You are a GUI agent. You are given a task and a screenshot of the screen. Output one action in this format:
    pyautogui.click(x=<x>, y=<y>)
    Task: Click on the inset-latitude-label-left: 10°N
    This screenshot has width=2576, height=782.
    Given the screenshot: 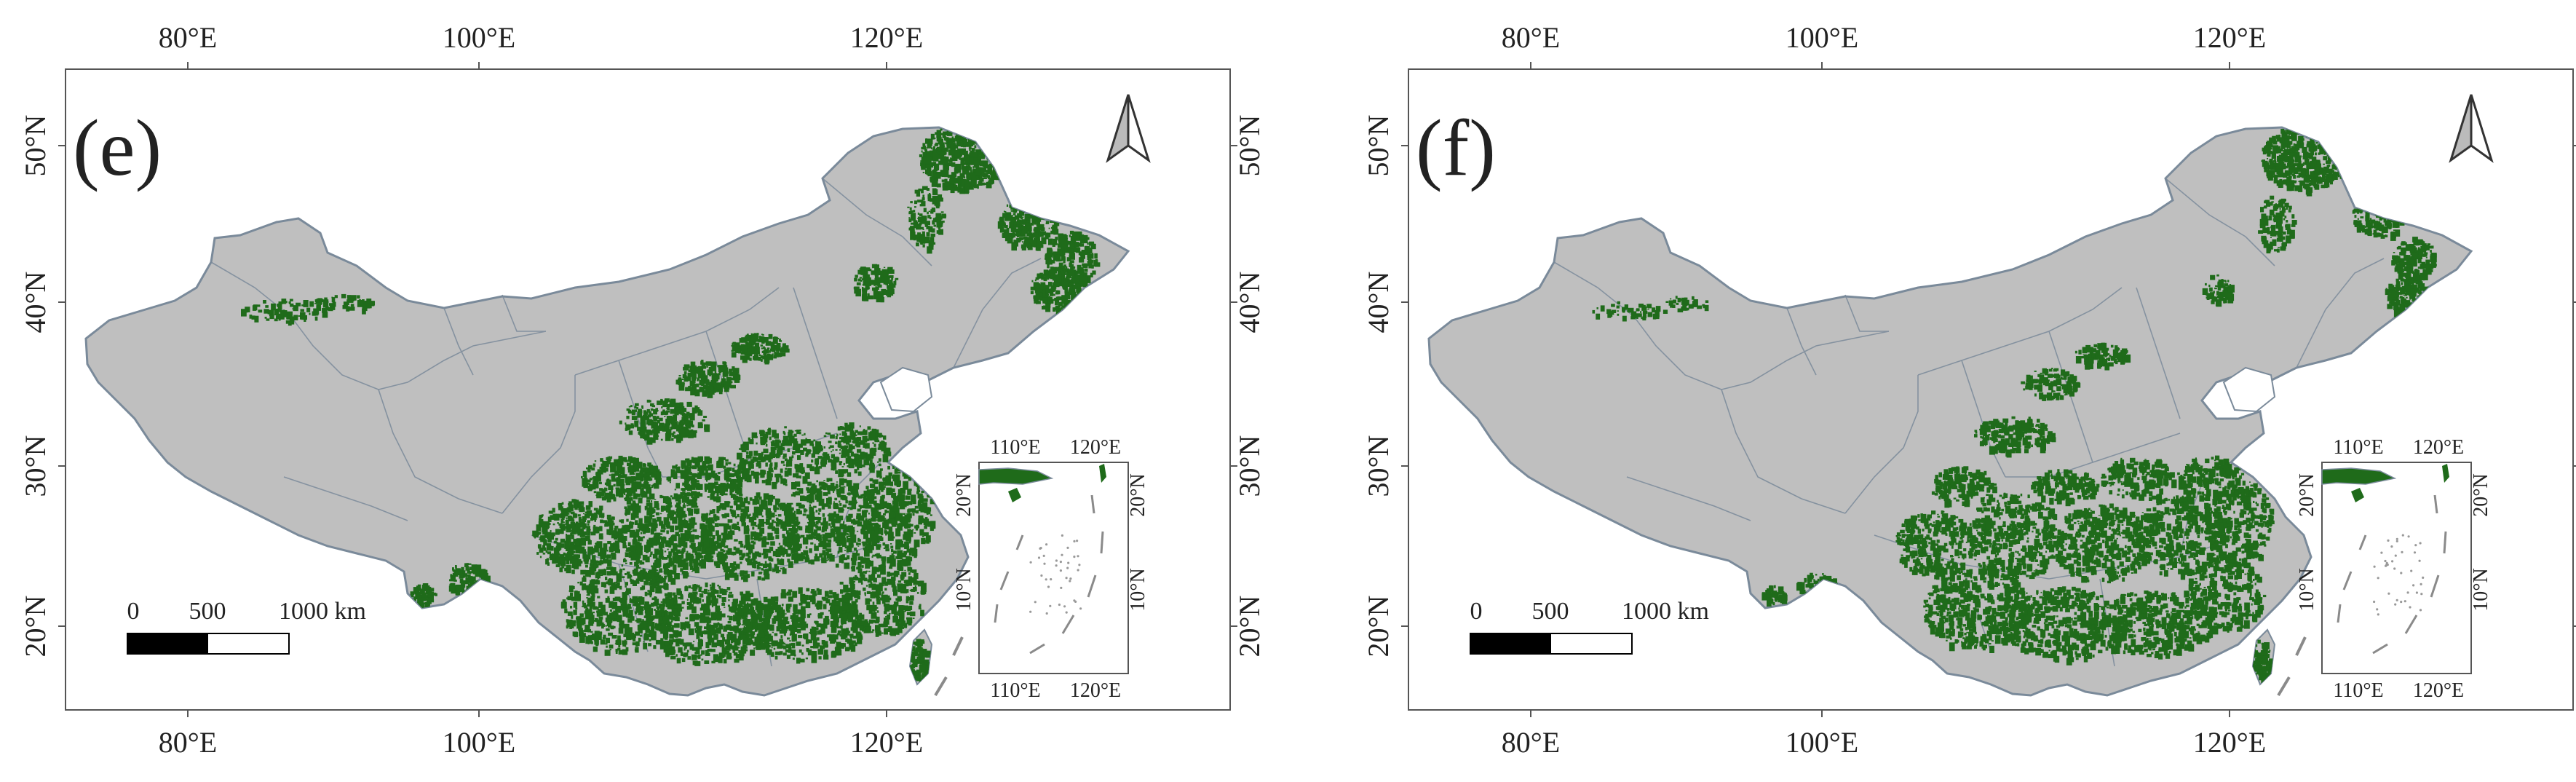 What is the action you would take?
    pyautogui.click(x=2307, y=589)
    